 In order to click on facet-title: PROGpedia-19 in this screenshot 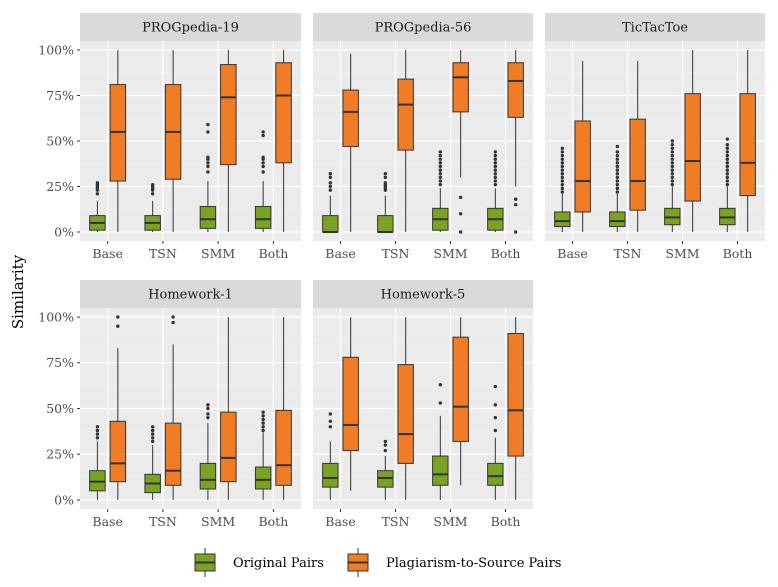, I will do `click(190, 28)`.